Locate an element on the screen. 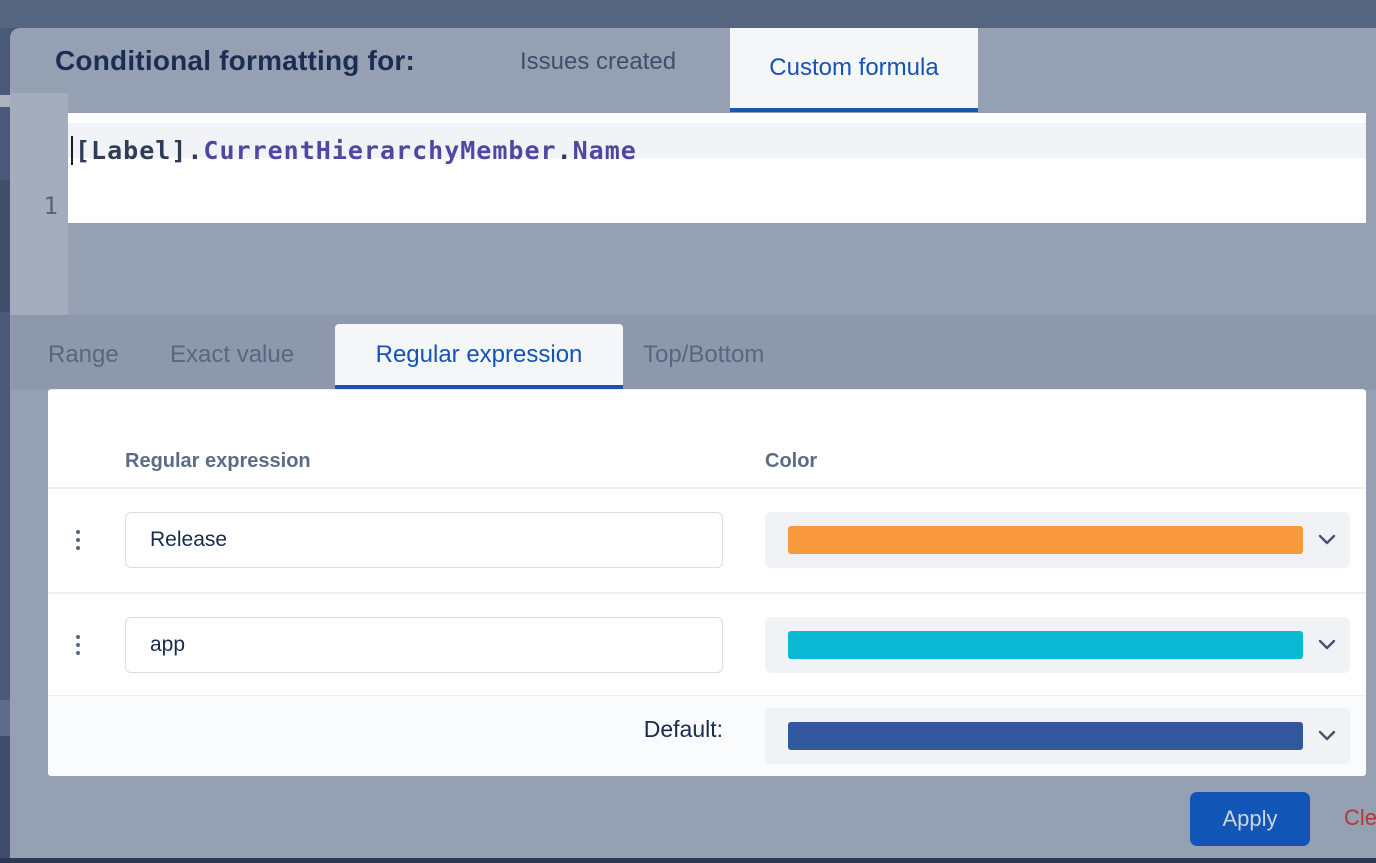  apply-button: Apply is located at coordinates (1250, 819).